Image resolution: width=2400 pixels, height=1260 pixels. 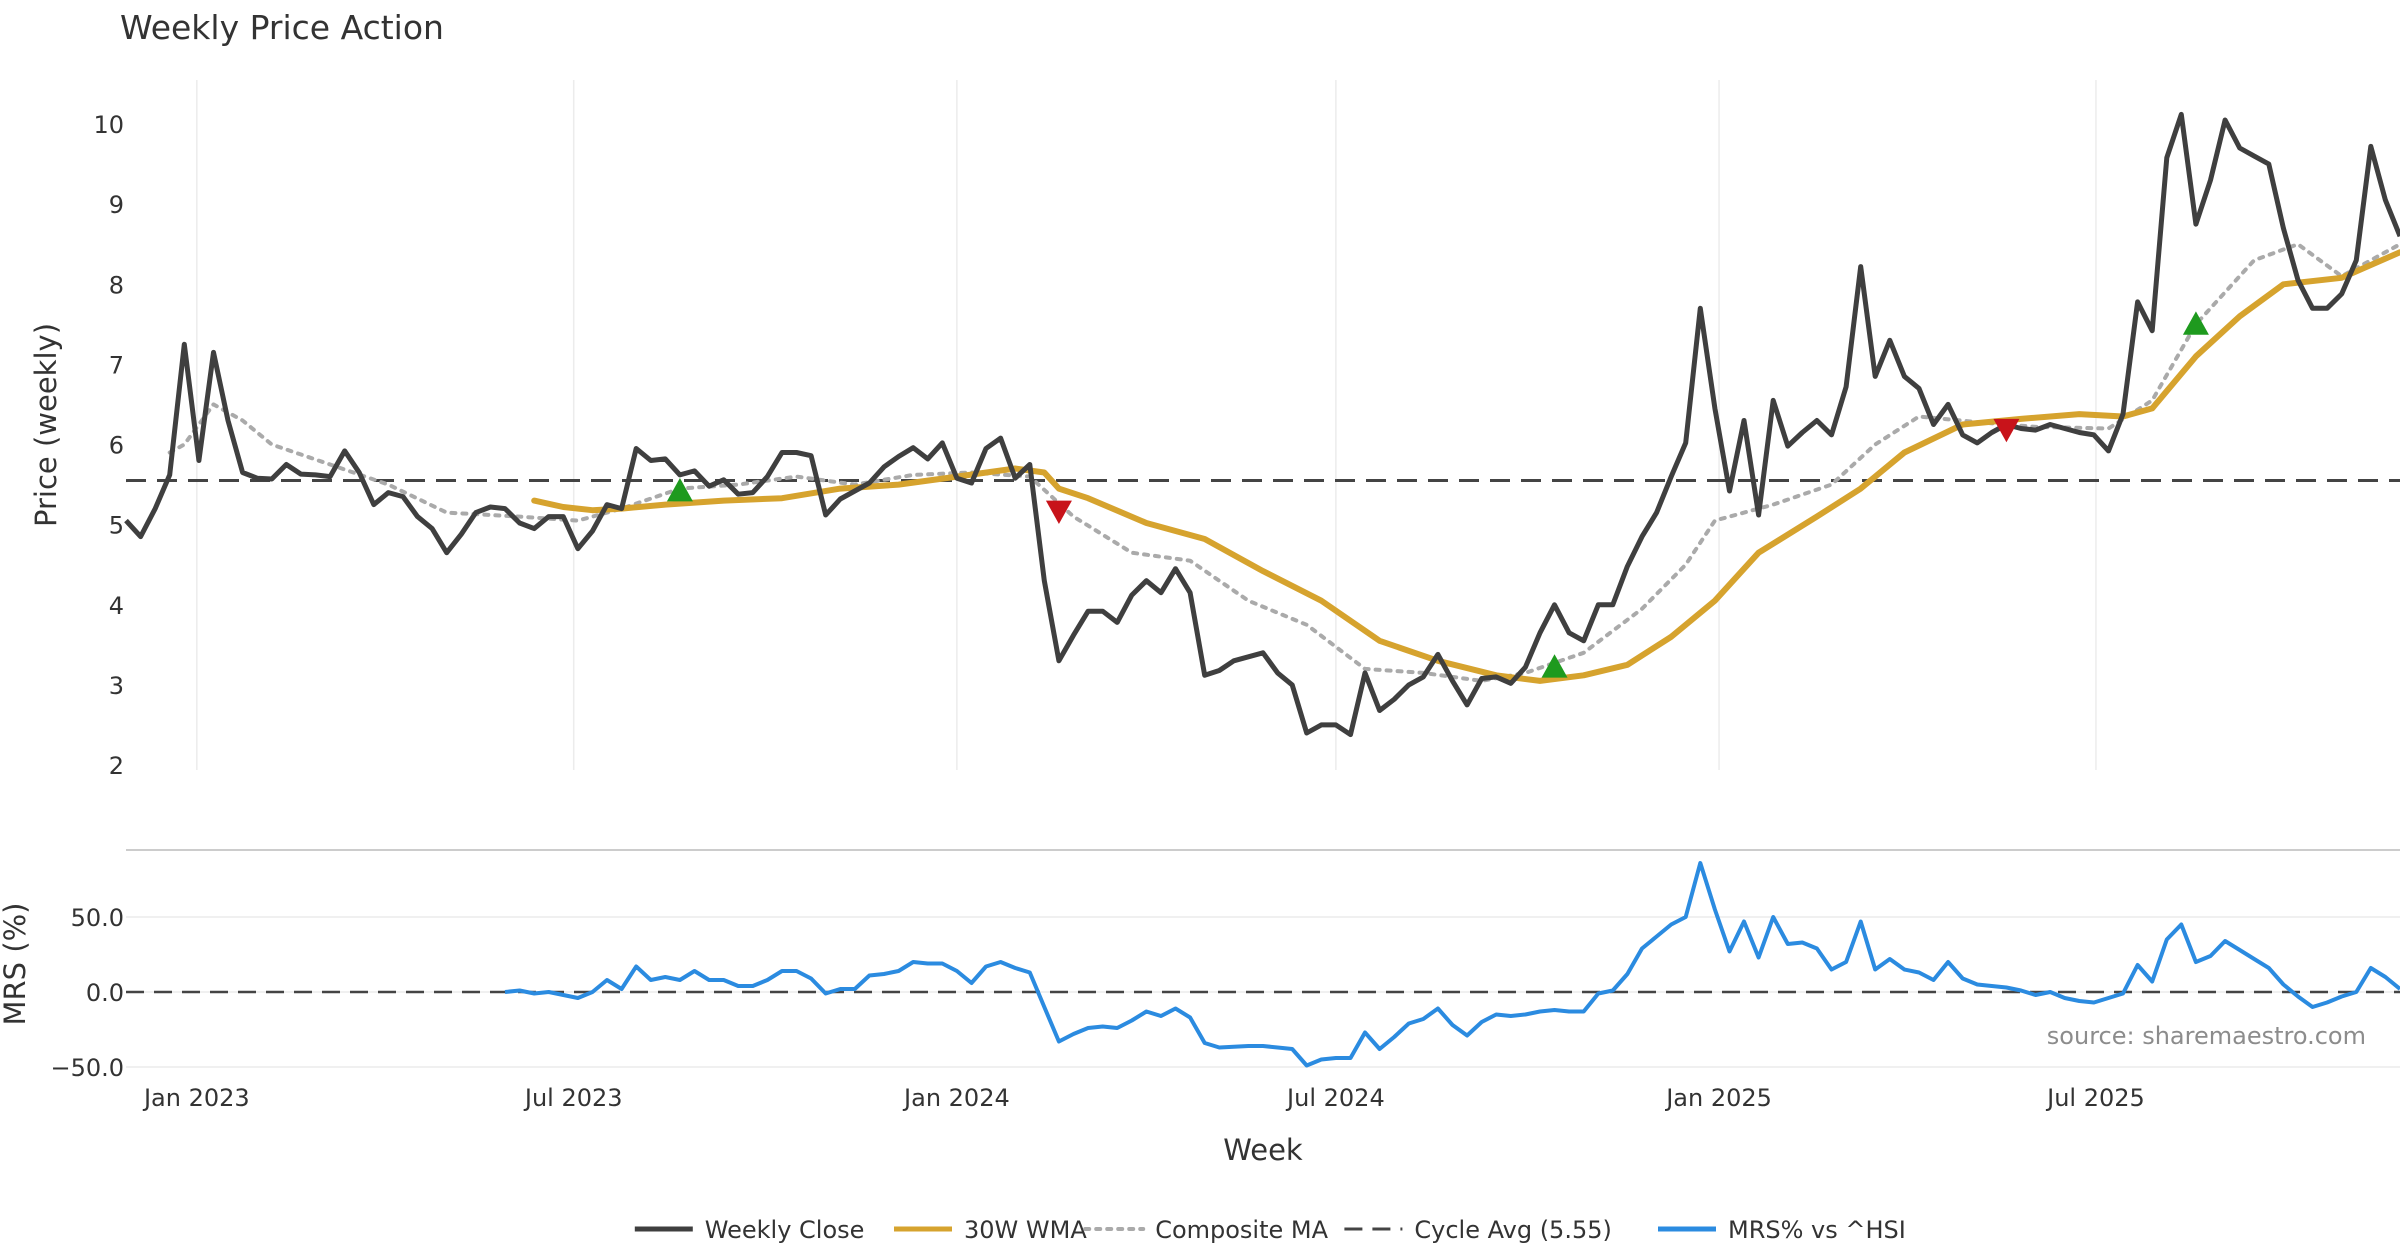 I want to click on legend-label-composite-ma: Composite MA, so click(x=1241, y=1230).